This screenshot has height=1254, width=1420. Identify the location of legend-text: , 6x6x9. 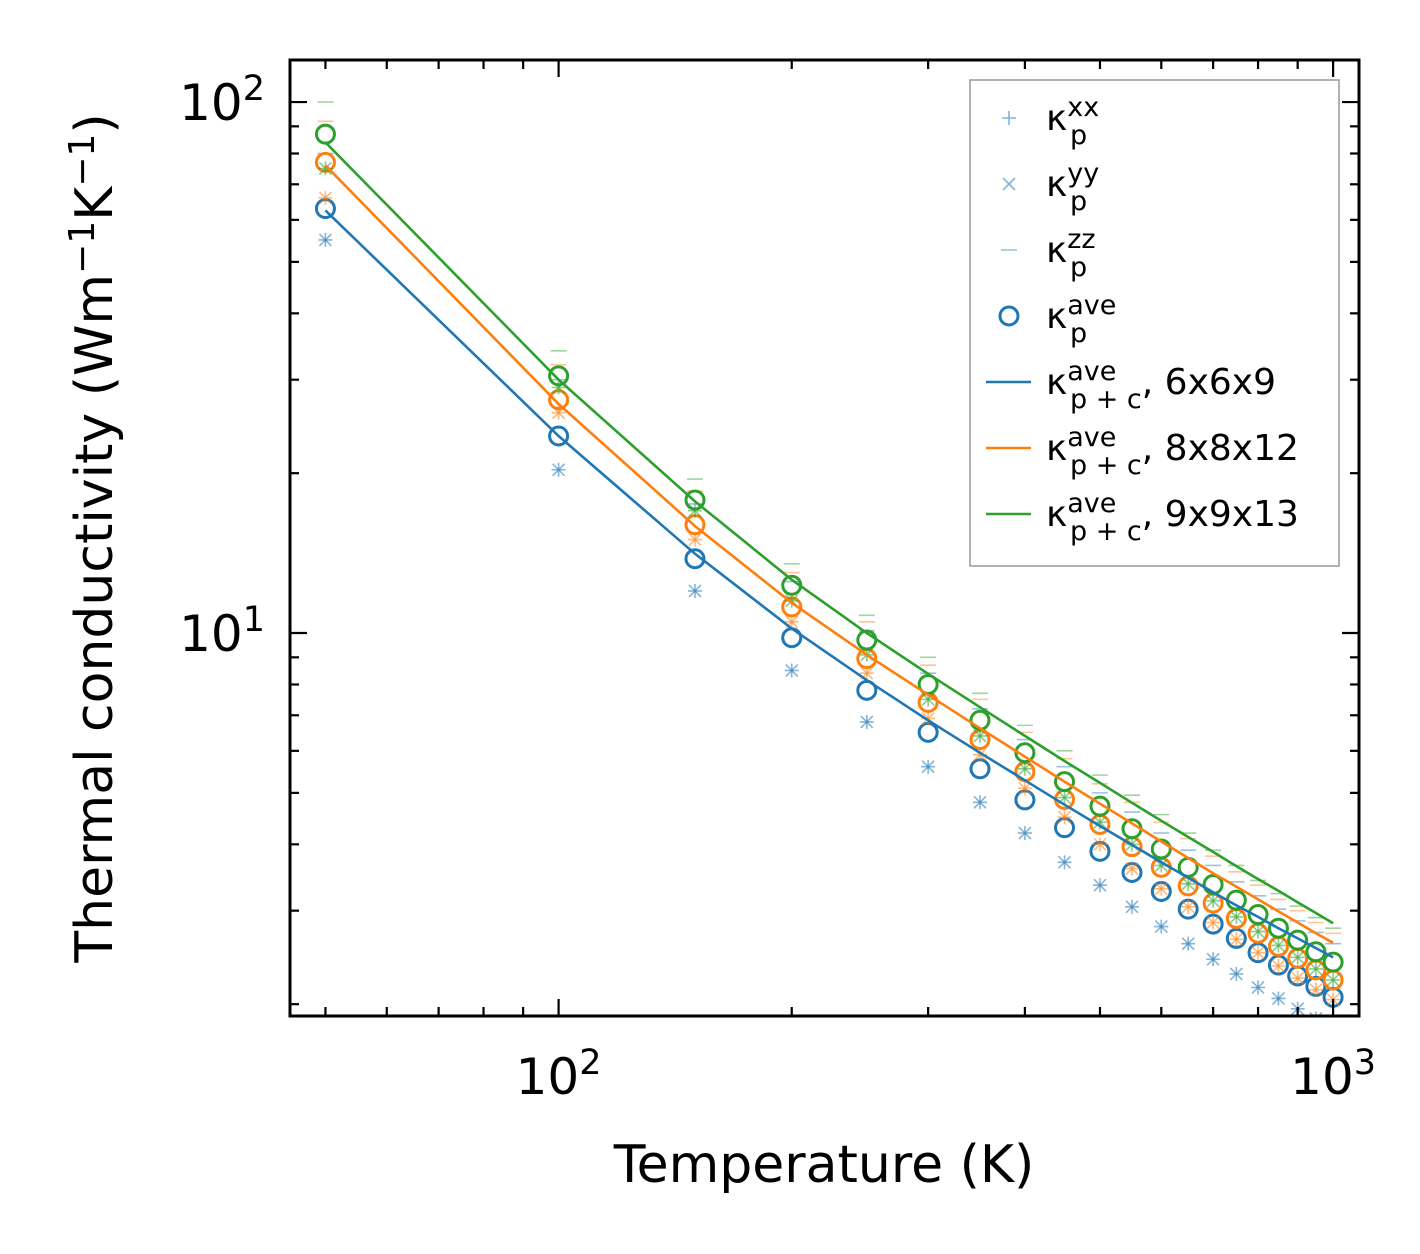
(1209, 382).